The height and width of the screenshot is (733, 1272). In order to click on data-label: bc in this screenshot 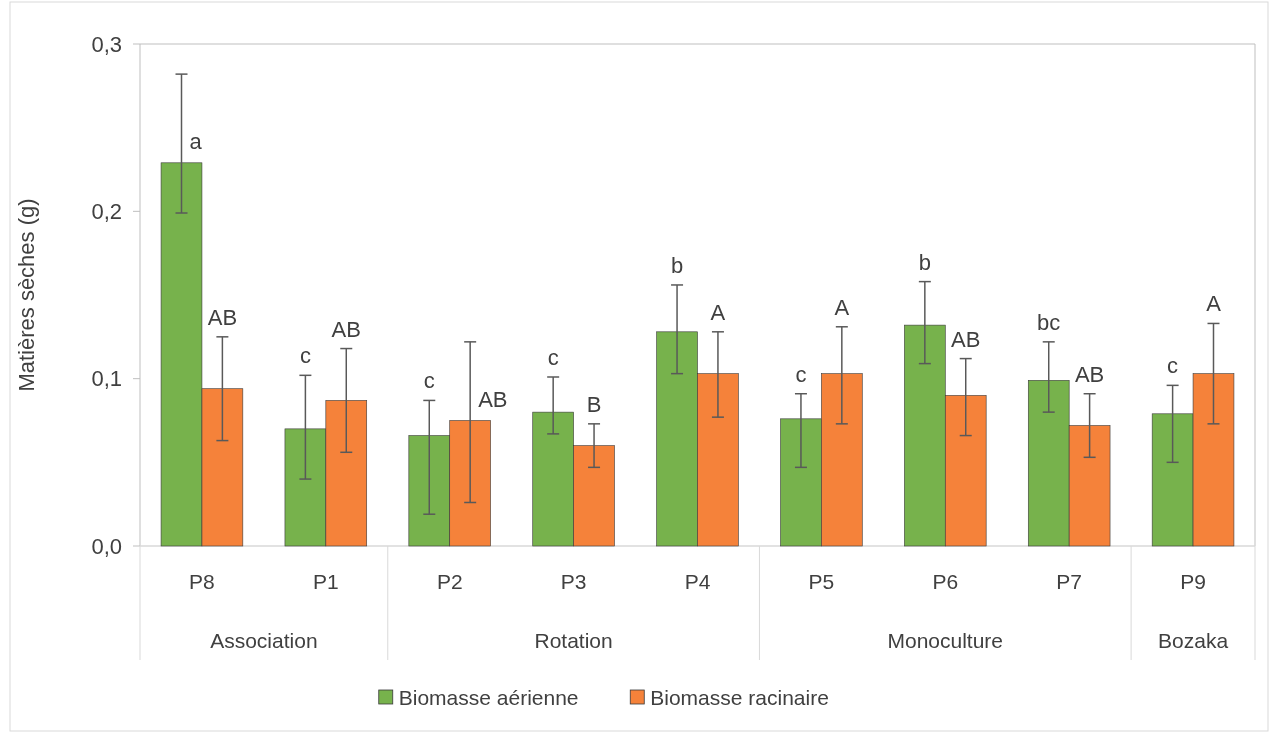, I will do `click(1049, 322)`.